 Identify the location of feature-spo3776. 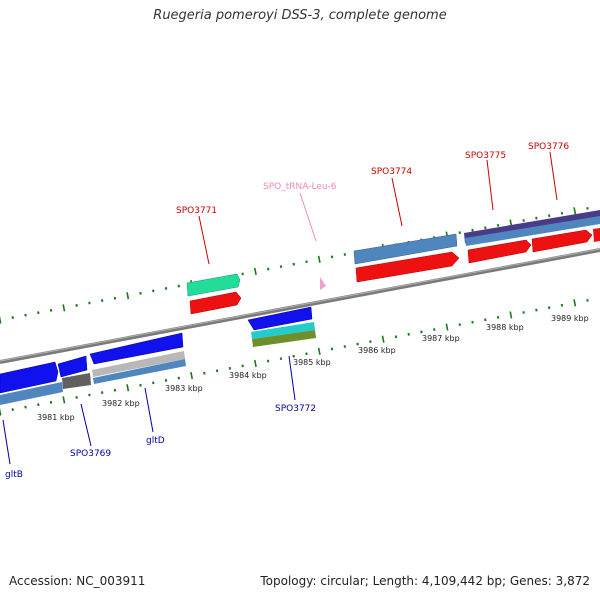
(562, 241).